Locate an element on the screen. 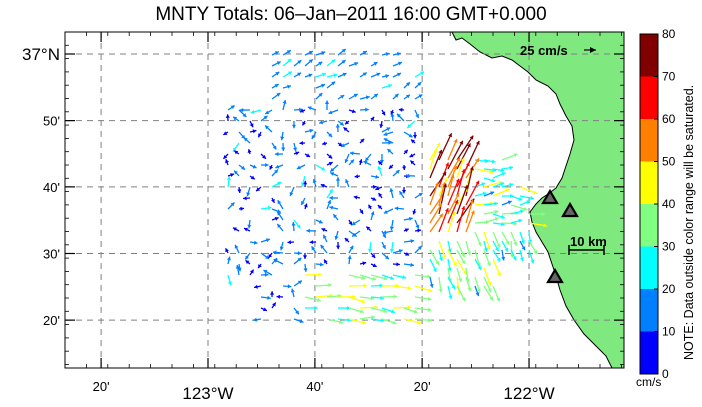 This screenshot has height=407, width=702. lon-label: 40' is located at coordinates (314, 386).